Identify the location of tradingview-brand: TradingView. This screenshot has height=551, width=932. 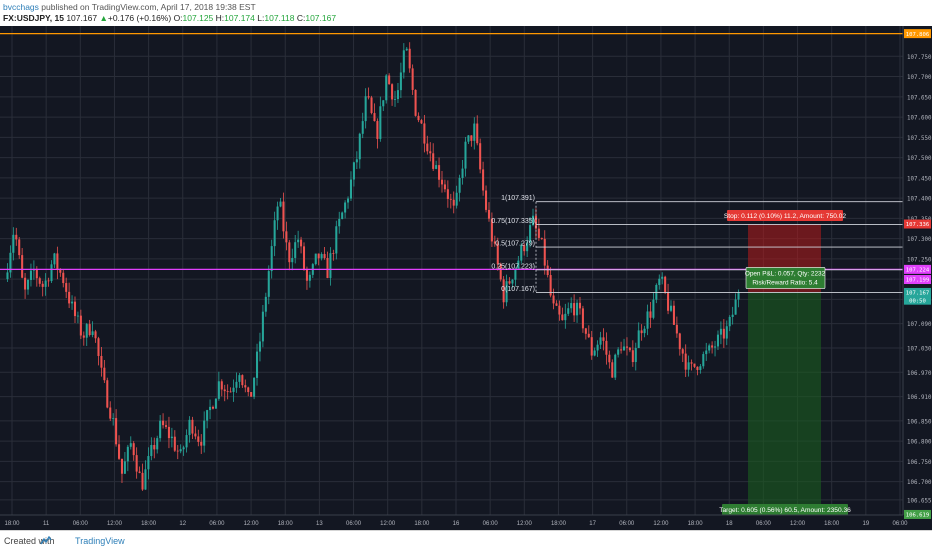
(100, 541).